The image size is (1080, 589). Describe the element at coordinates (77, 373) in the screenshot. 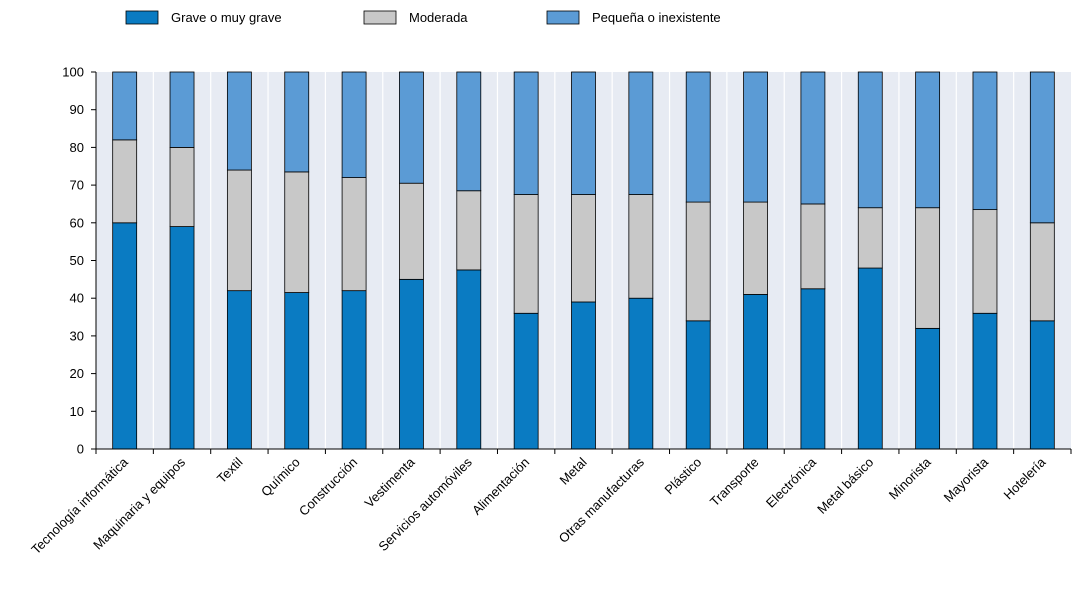

I see `y-tick-label: 20` at that location.